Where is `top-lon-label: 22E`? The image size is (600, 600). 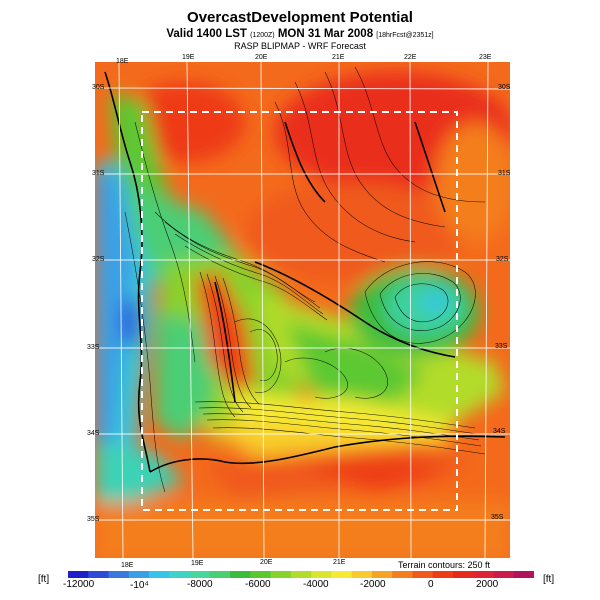 top-lon-label: 22E is located at coordinates (410, 57).